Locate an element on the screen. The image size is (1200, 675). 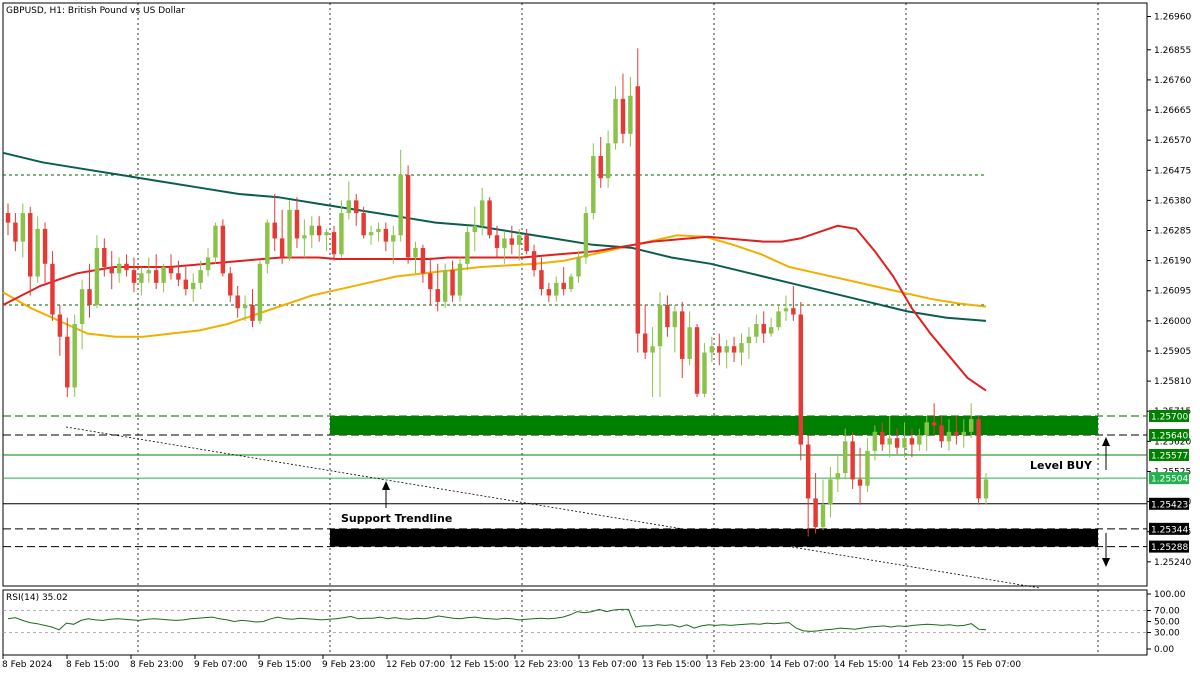
chart-title: GBPUSD, H1: British Pound vs US Dollar is located at coordinates (95, 11).